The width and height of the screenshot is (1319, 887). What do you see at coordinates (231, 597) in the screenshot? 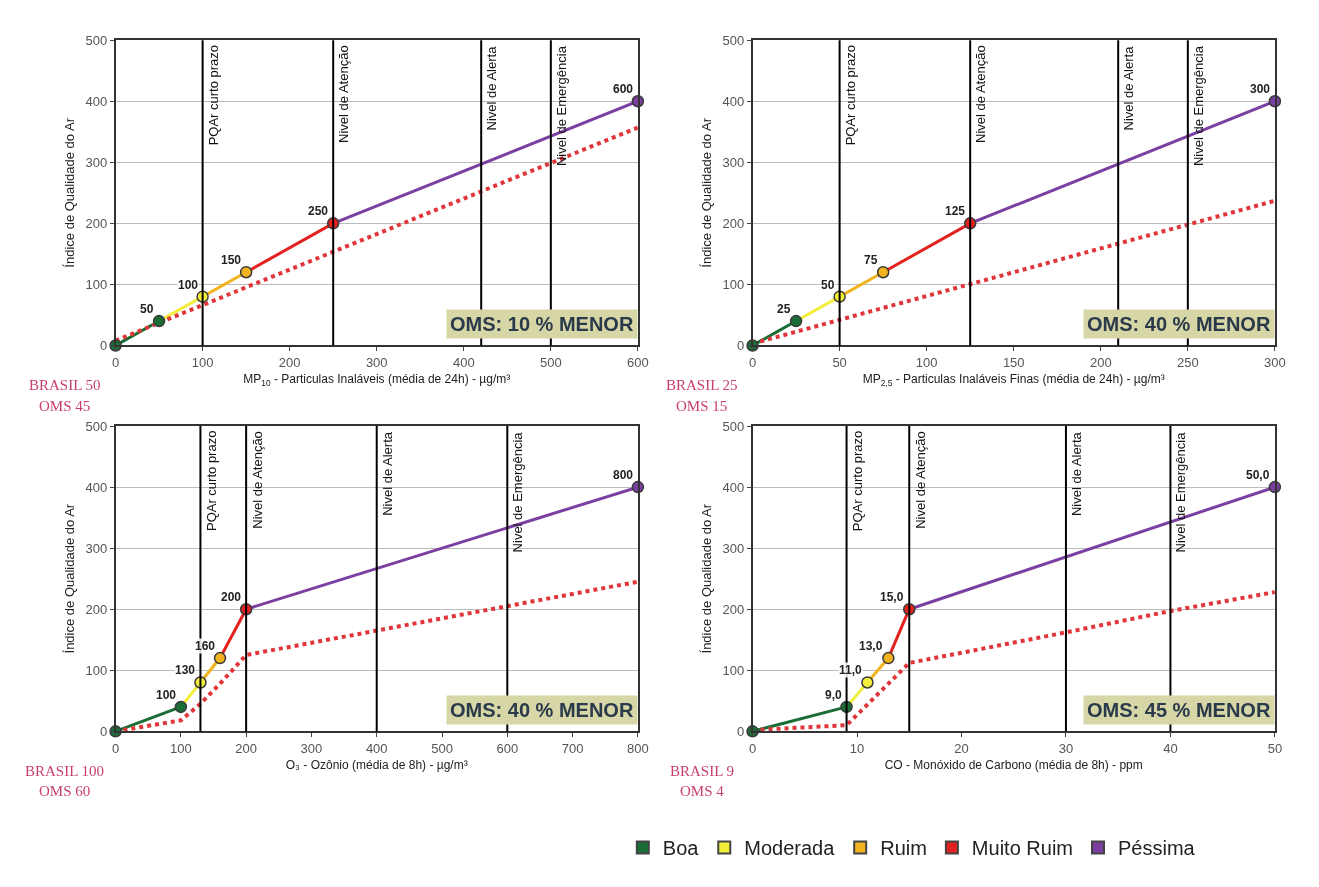
I see `annotation: 200` at bounding box center [231, 597].